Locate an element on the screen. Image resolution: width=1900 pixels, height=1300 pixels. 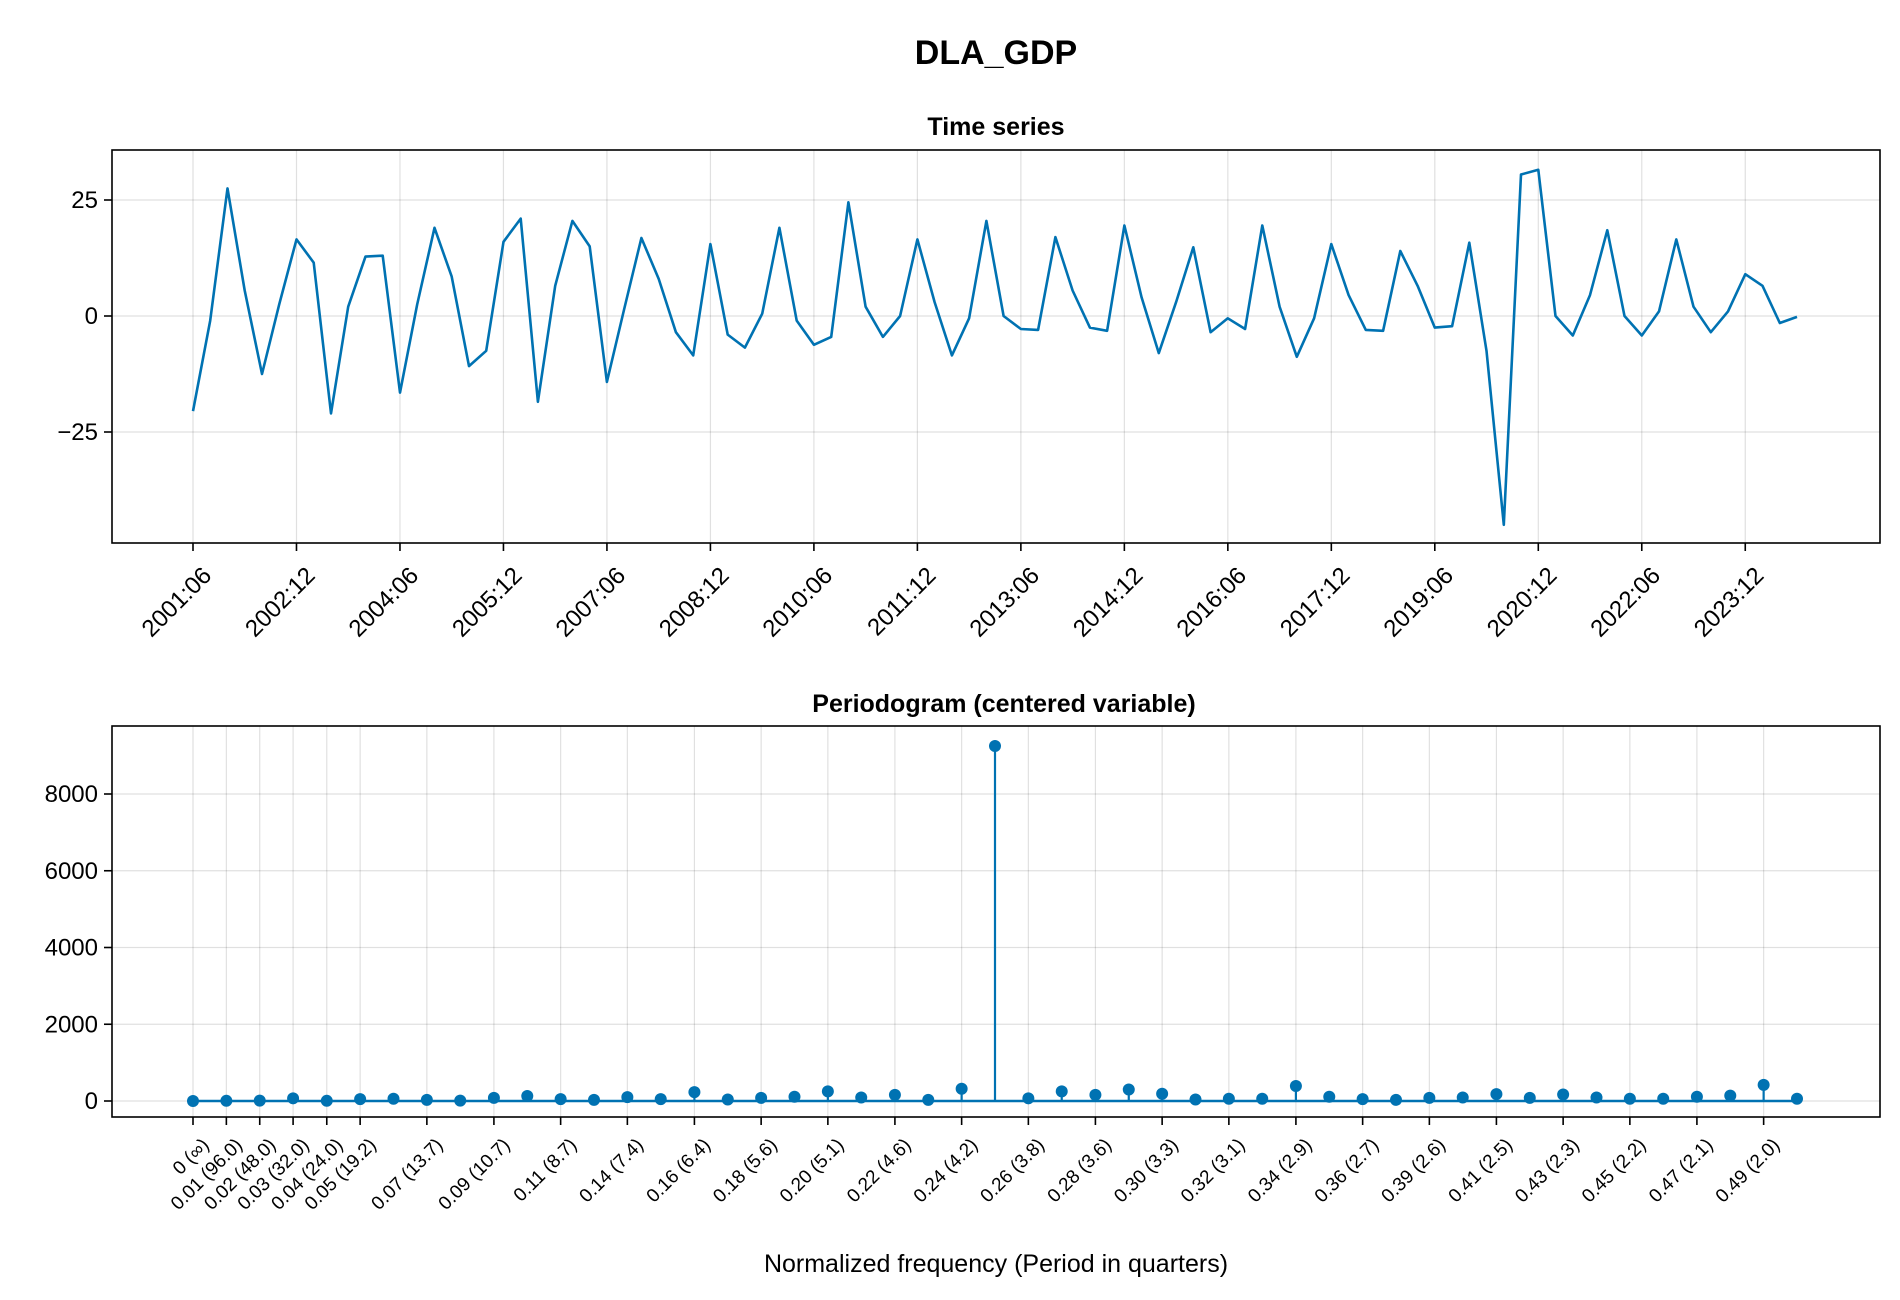
pg-y-tick-label: 4000 is located at coordinates (71, 948).